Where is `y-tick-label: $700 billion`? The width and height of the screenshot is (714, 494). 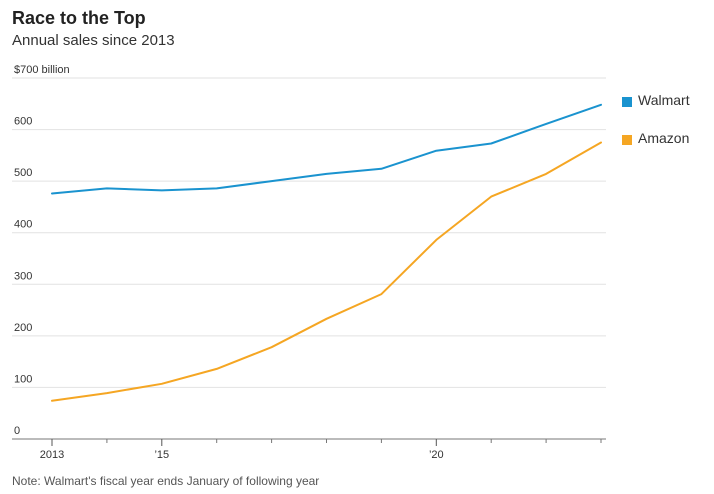
y-tick-label: $700 billion is located at coordinates (42, 70).